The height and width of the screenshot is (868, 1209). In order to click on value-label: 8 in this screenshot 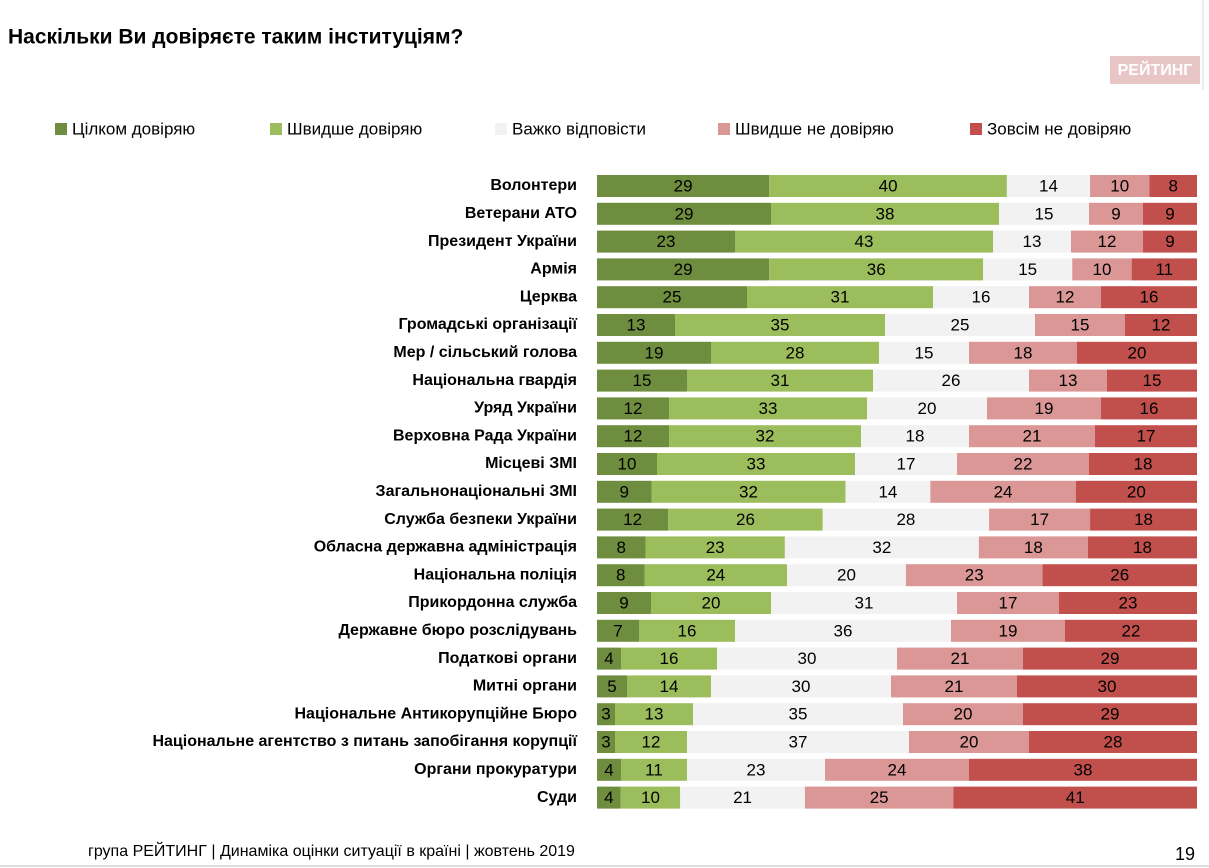, I will do `click(620, 575)`.